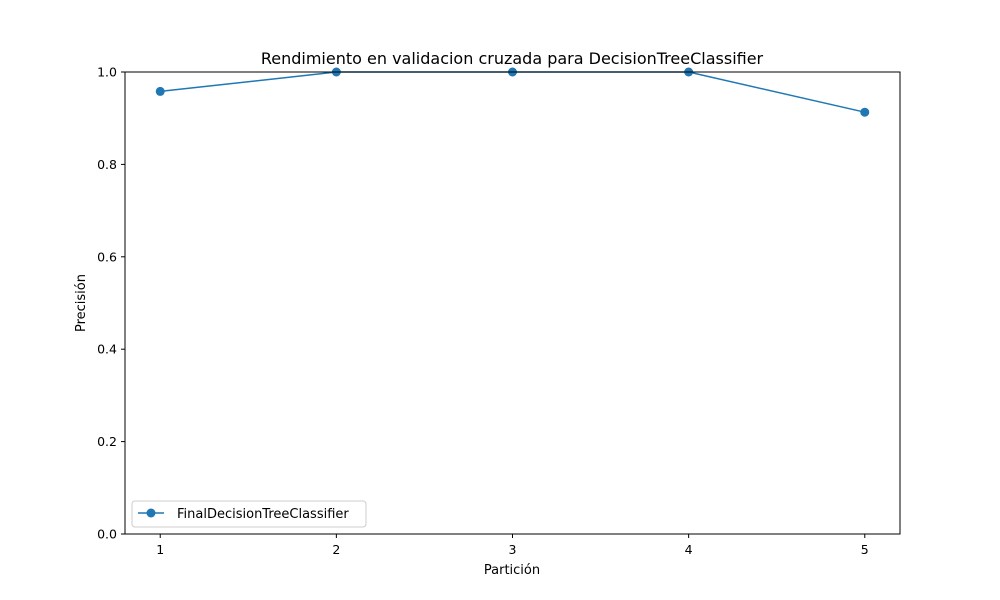 The image size is (1000, 600). I want to click on x-tick-label: 3, so click(513, 549).